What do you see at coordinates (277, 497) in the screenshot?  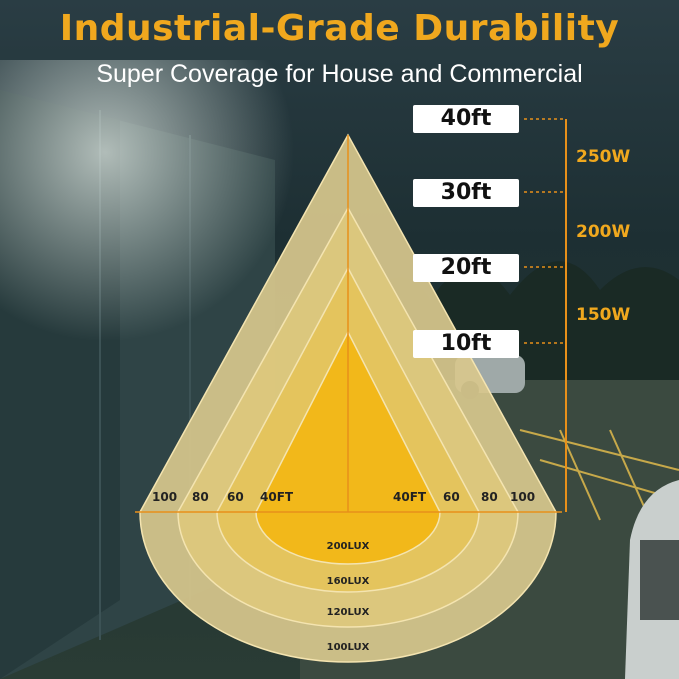 I see `scale-left-40ft: 40FT` at bounding box center [277, 497].